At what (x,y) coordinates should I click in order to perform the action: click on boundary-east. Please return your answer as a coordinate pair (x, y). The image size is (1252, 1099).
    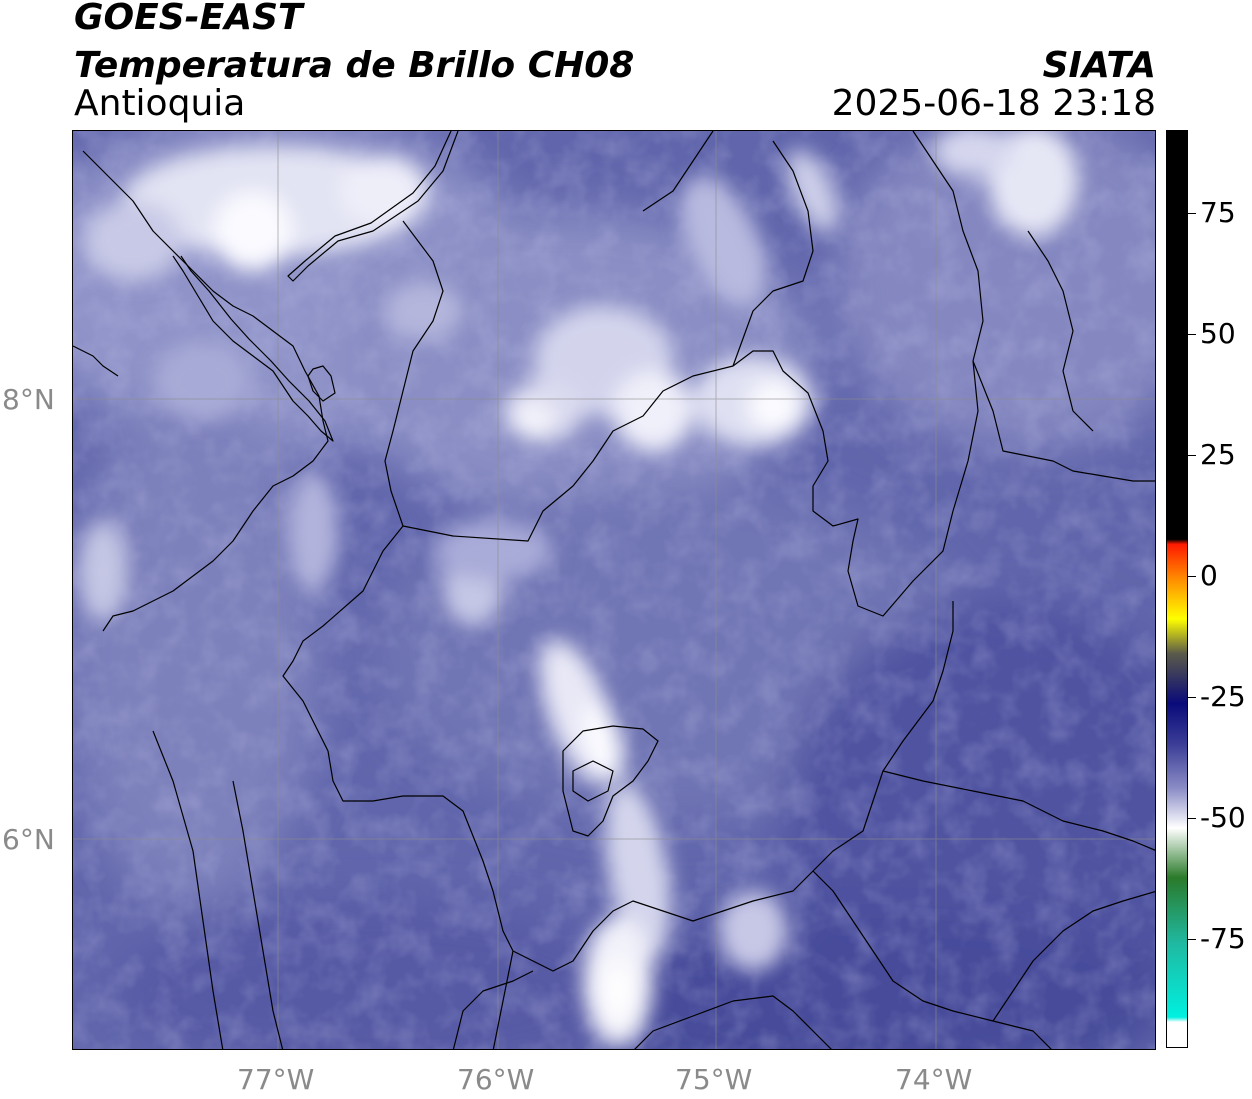
    Looking at the image, I should click on (1063, 421).